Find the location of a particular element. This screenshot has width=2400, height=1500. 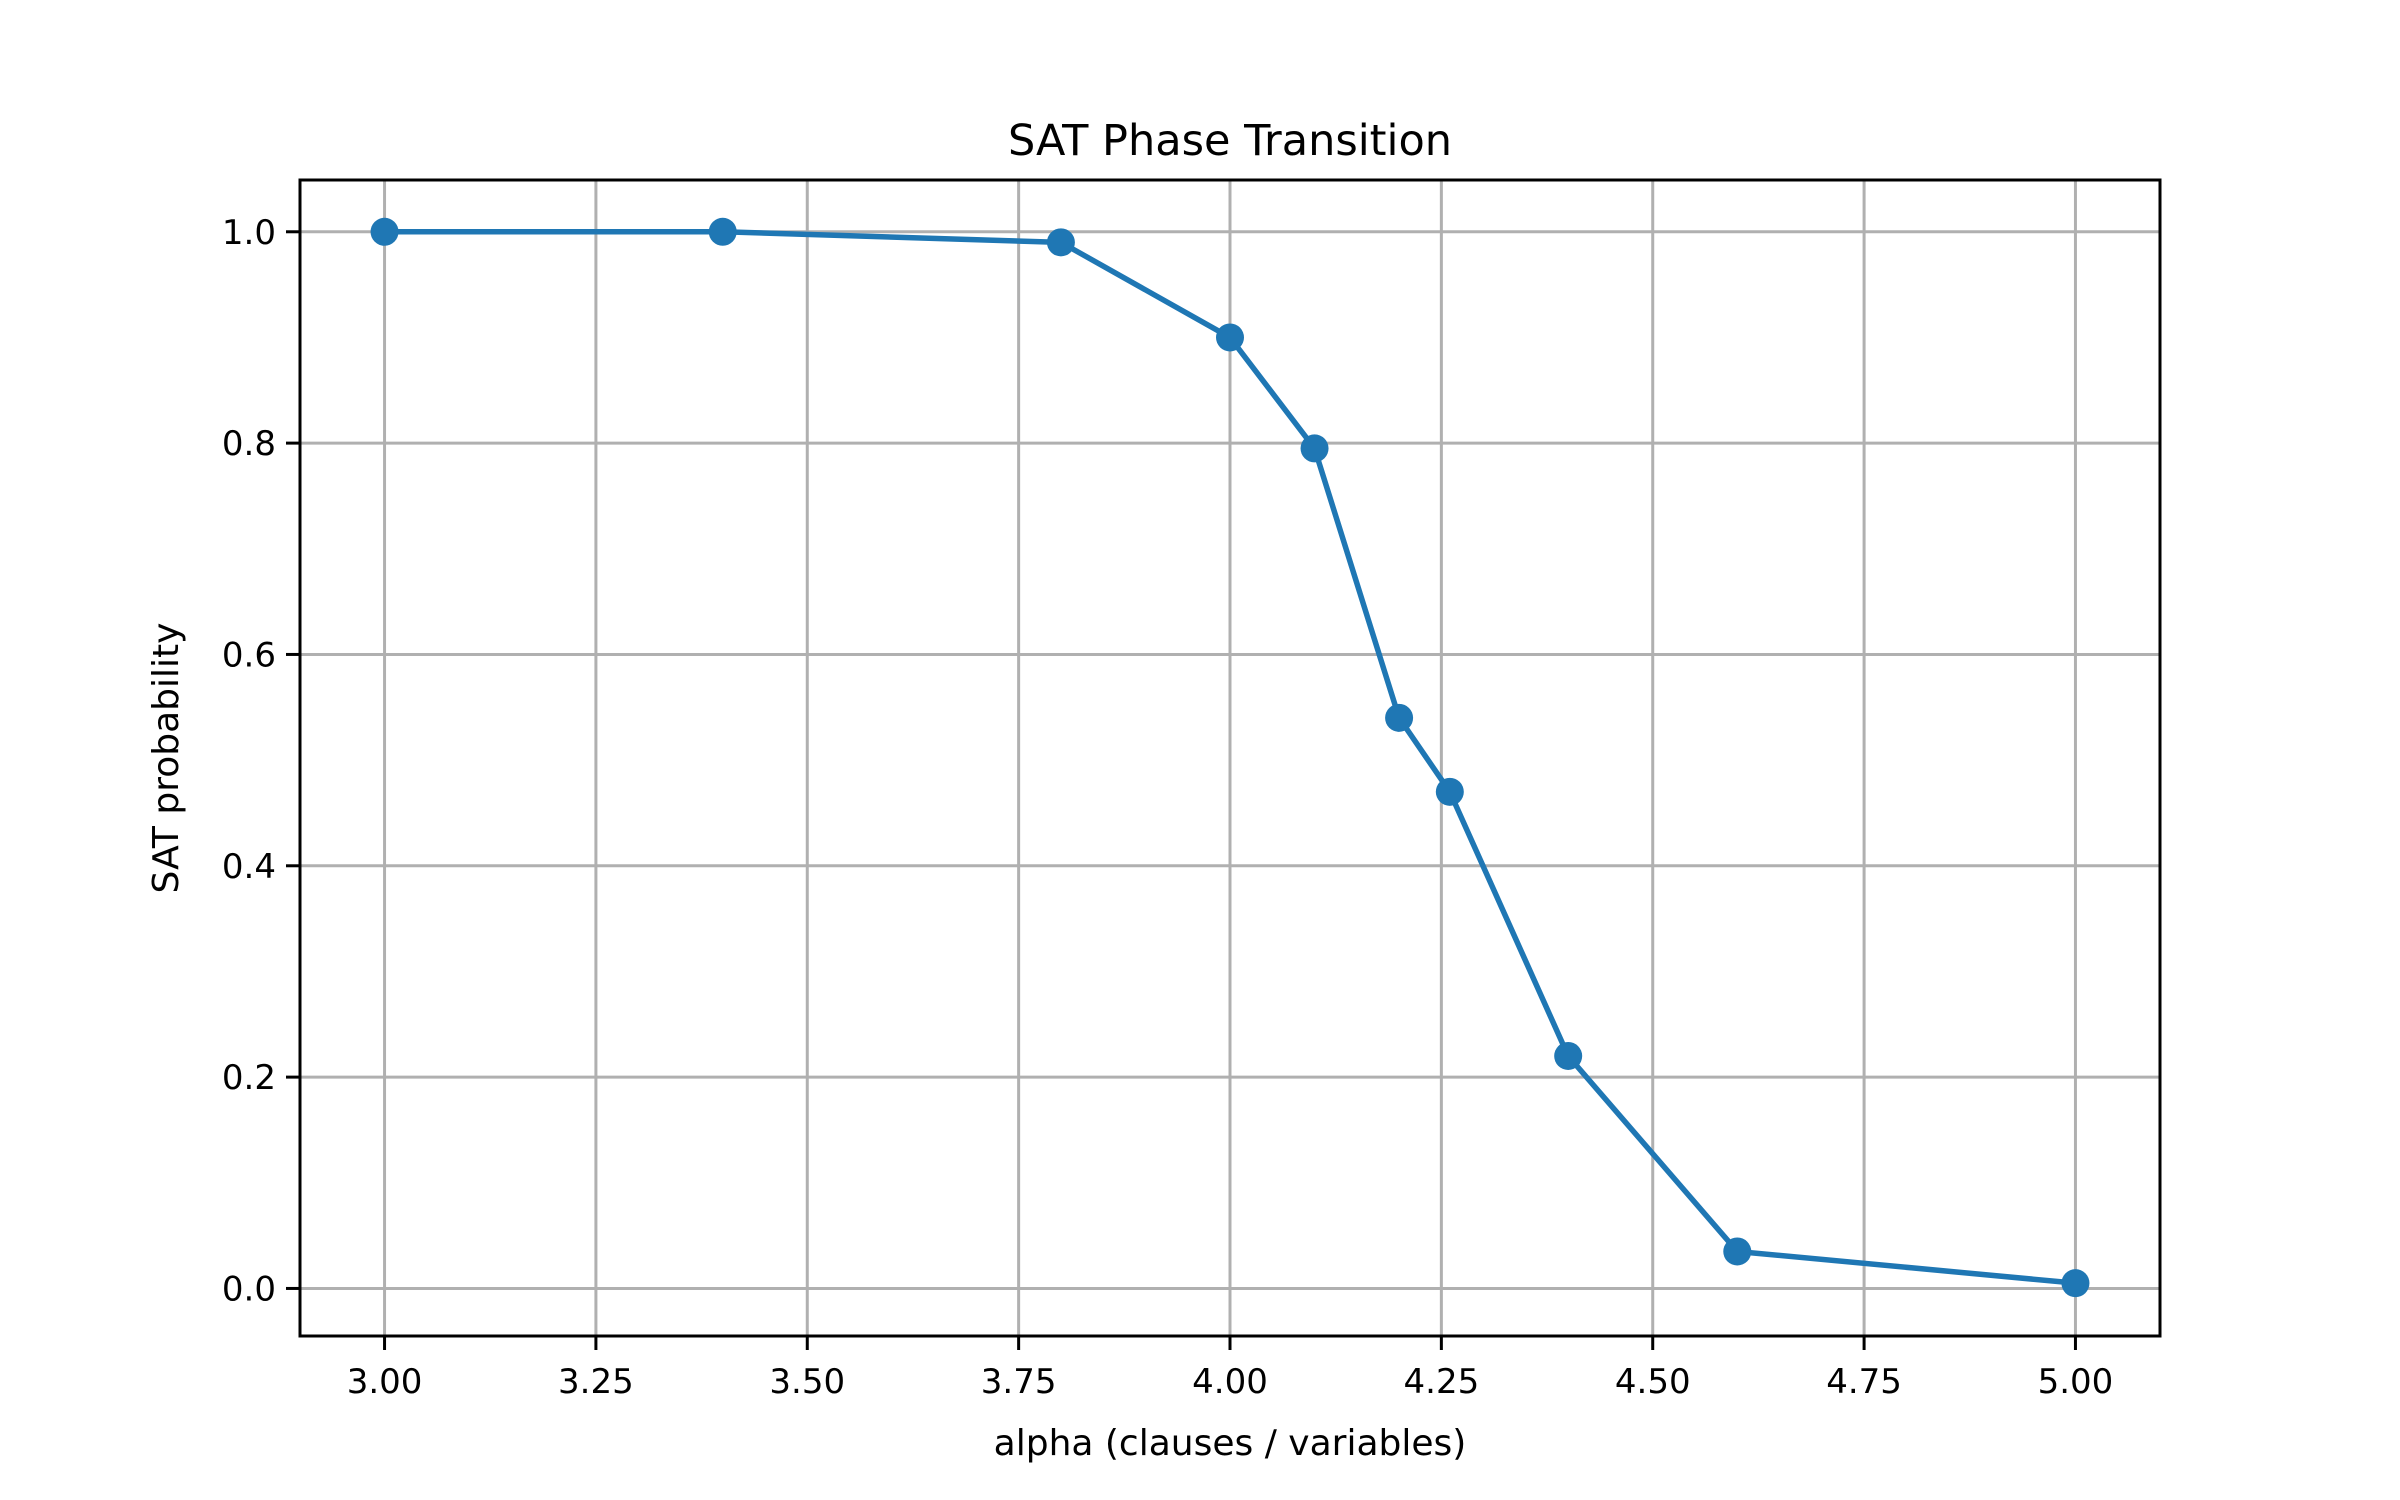

y-tick-label: 0.8 is located at coordinates (249, 444).